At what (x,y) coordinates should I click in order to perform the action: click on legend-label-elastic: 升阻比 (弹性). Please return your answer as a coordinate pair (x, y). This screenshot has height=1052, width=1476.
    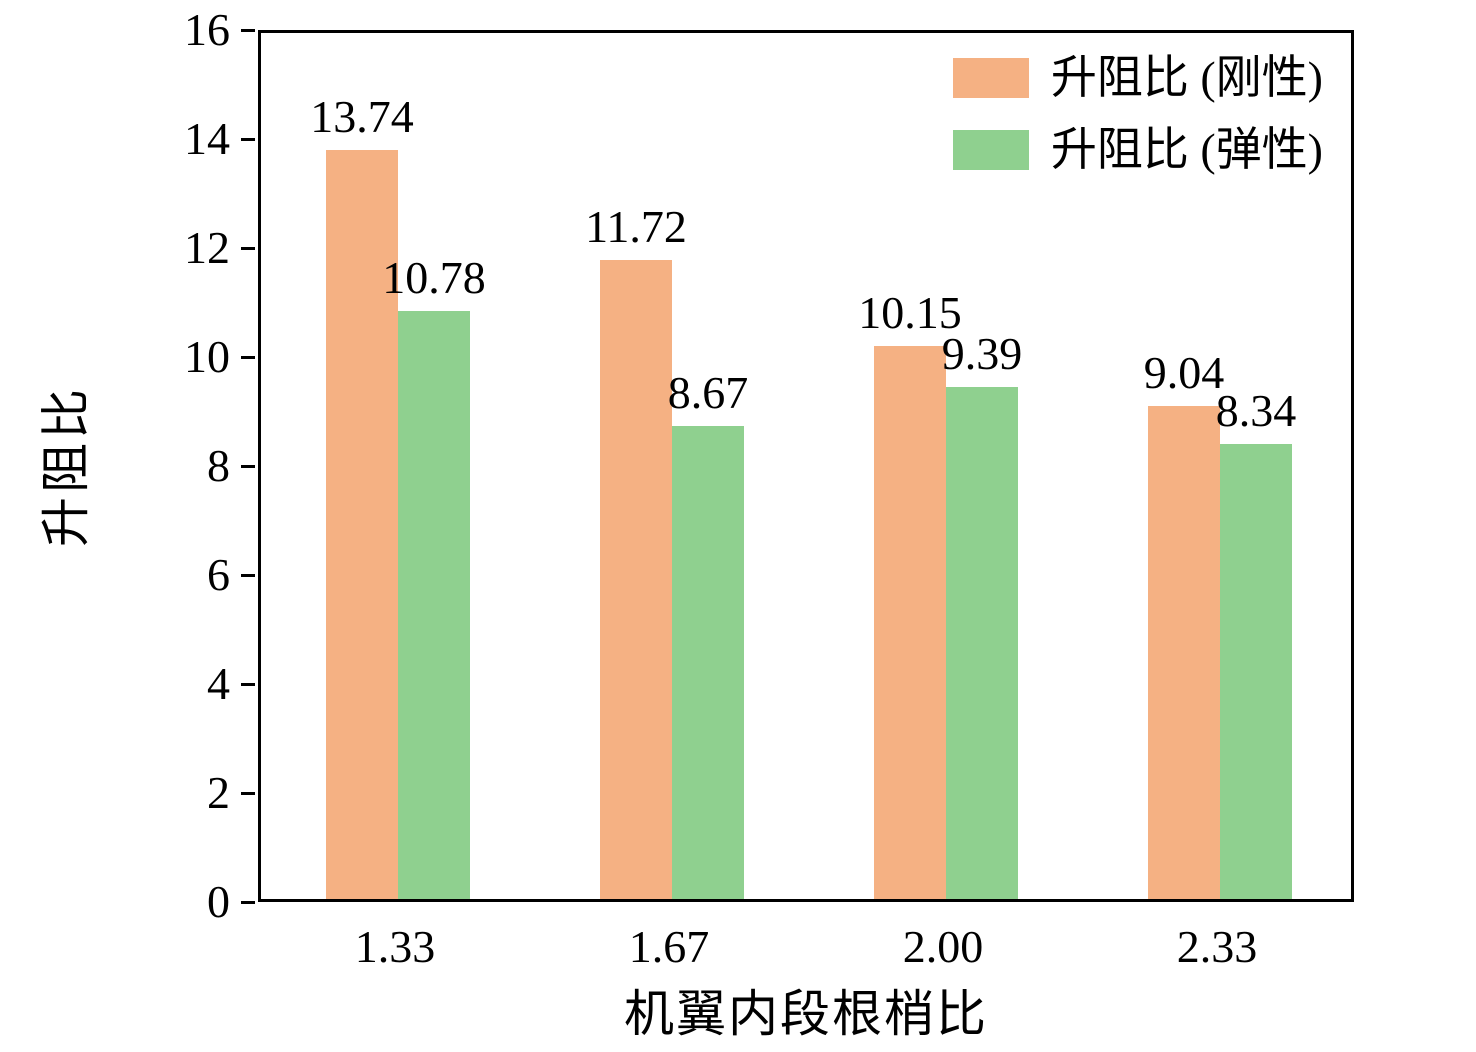
    Looking at the image, I should click on (1186, 149).